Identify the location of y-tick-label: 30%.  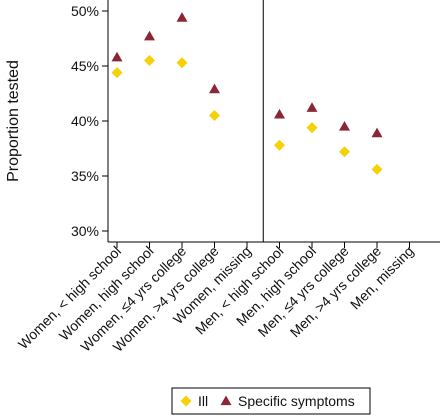
(85, 231).